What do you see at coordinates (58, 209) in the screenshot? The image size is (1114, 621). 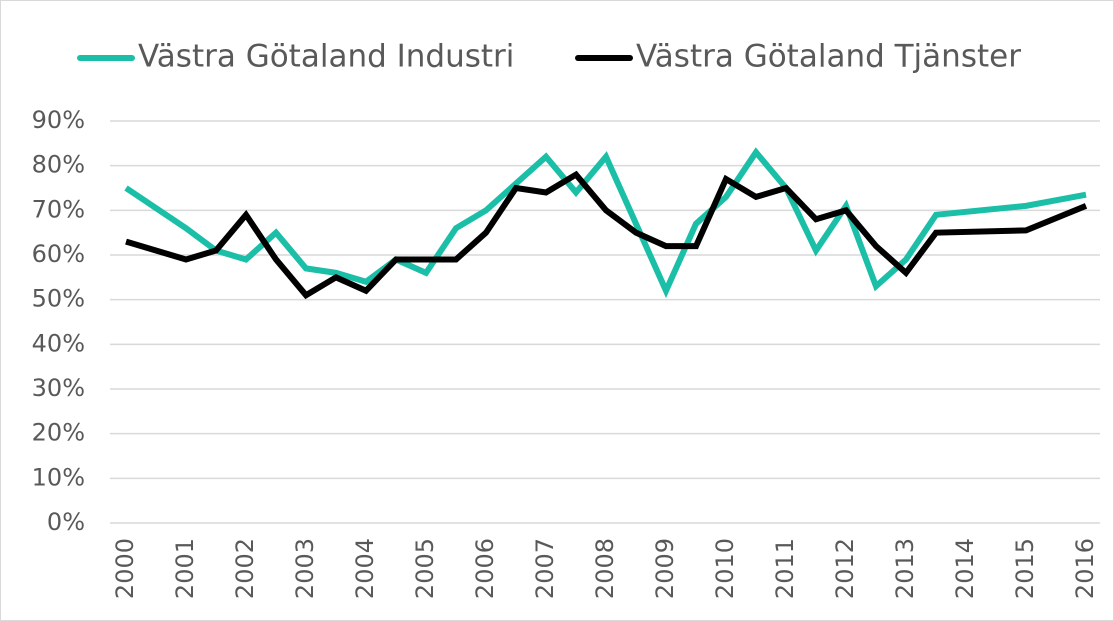 I see `y-tick-label: 70%` at bounding box center [58, 209].